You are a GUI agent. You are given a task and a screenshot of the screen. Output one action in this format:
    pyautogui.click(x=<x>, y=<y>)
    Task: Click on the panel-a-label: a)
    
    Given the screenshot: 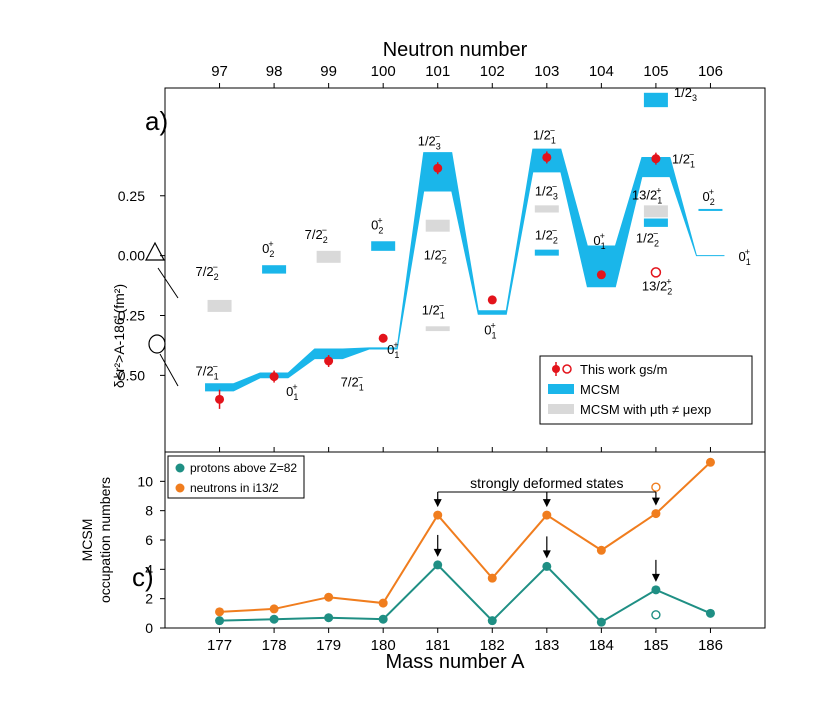 What is the action you would take?
    pyautogui.click(x=156, y=121)
    